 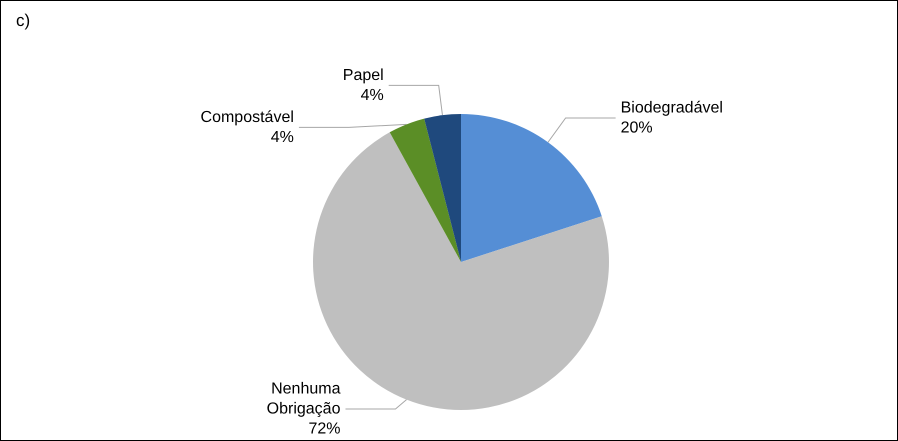 I want to click on data-label: 20%, so click(x=636, y=127).